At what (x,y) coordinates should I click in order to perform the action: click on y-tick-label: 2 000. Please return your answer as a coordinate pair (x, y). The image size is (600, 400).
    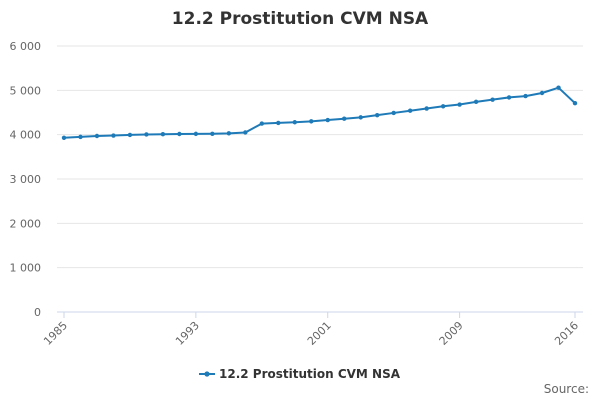
    Looking at the image, I should click on (26, 223).